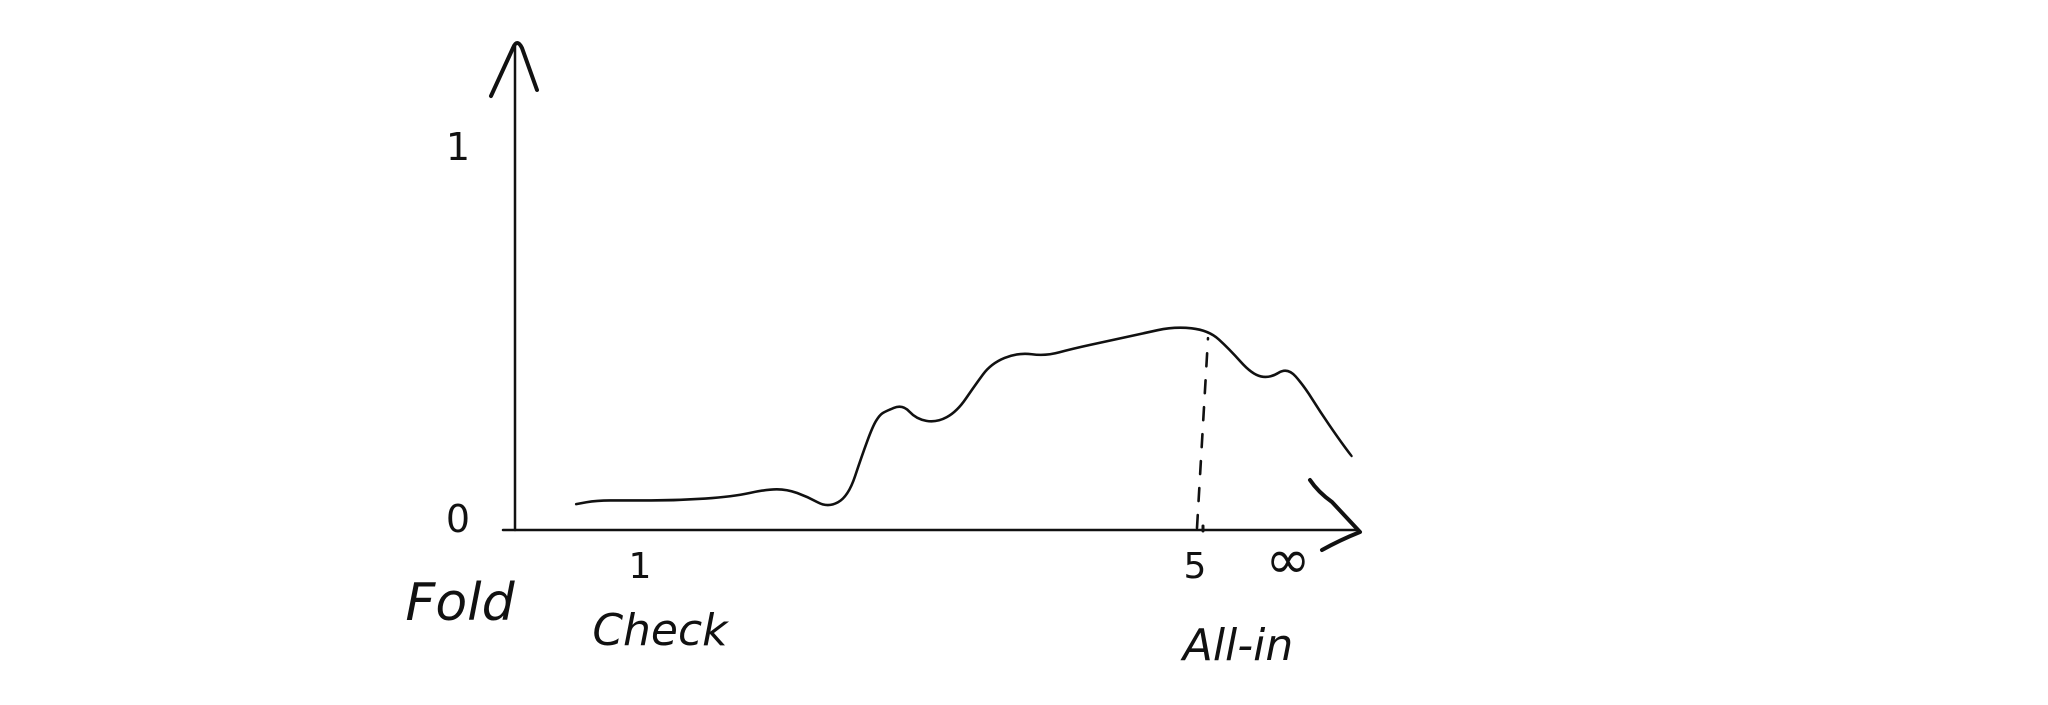 The width and height of the screenshot is (2048, 705). Describe the element at coordinates (1195, 566) in the screenshot. I see `x-tick-sublabel-2: 5` at that location.